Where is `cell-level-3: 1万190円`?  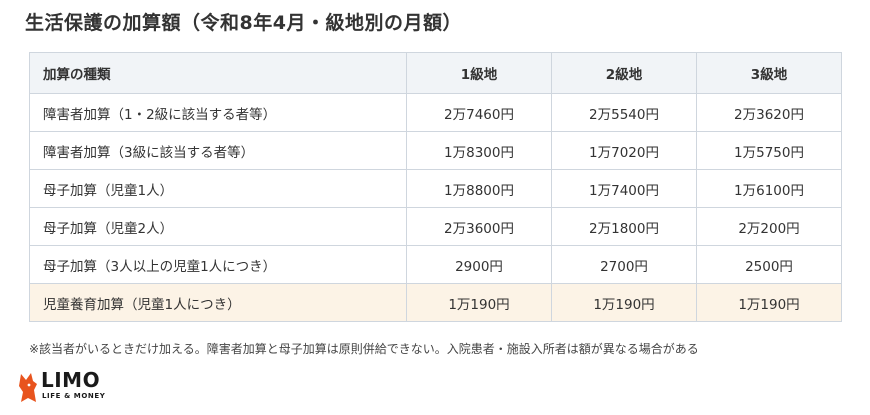
cell-level-3: 1万190円 is located at coordinates (769, 302).